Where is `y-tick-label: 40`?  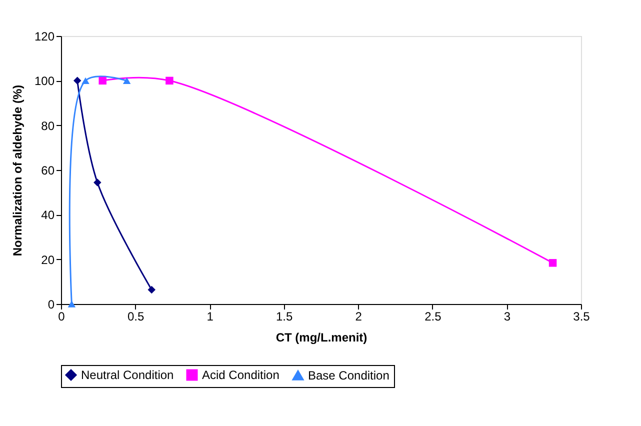
y-tick-label: 40 is located at coordinates (48, 215).